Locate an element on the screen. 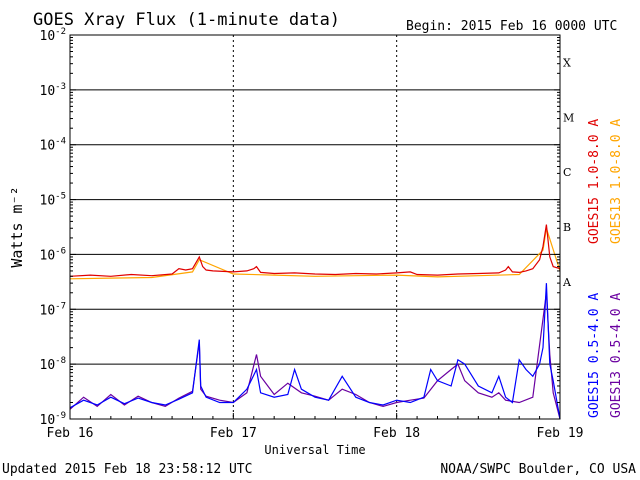  y-tick-exponent: -5 is located at coordinates (60, 197).